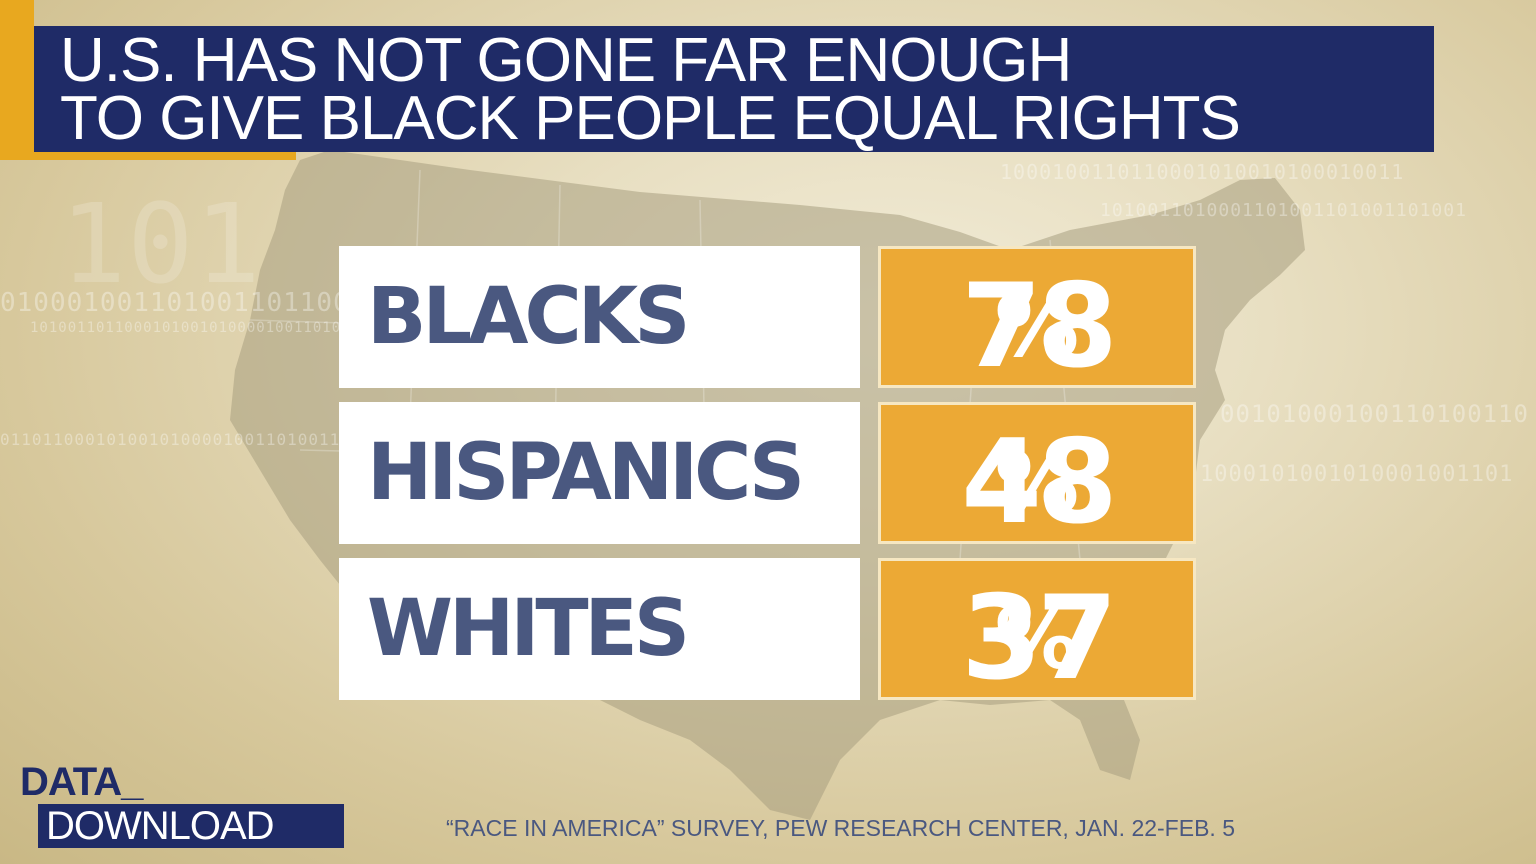 This screenshot has width=1536, height=864. What do you see at coordinates (213, 439) in the screenshot?
I see `binary-decoration: 0110110001010010100001001101001101100010` at bounding box center [213, 439].